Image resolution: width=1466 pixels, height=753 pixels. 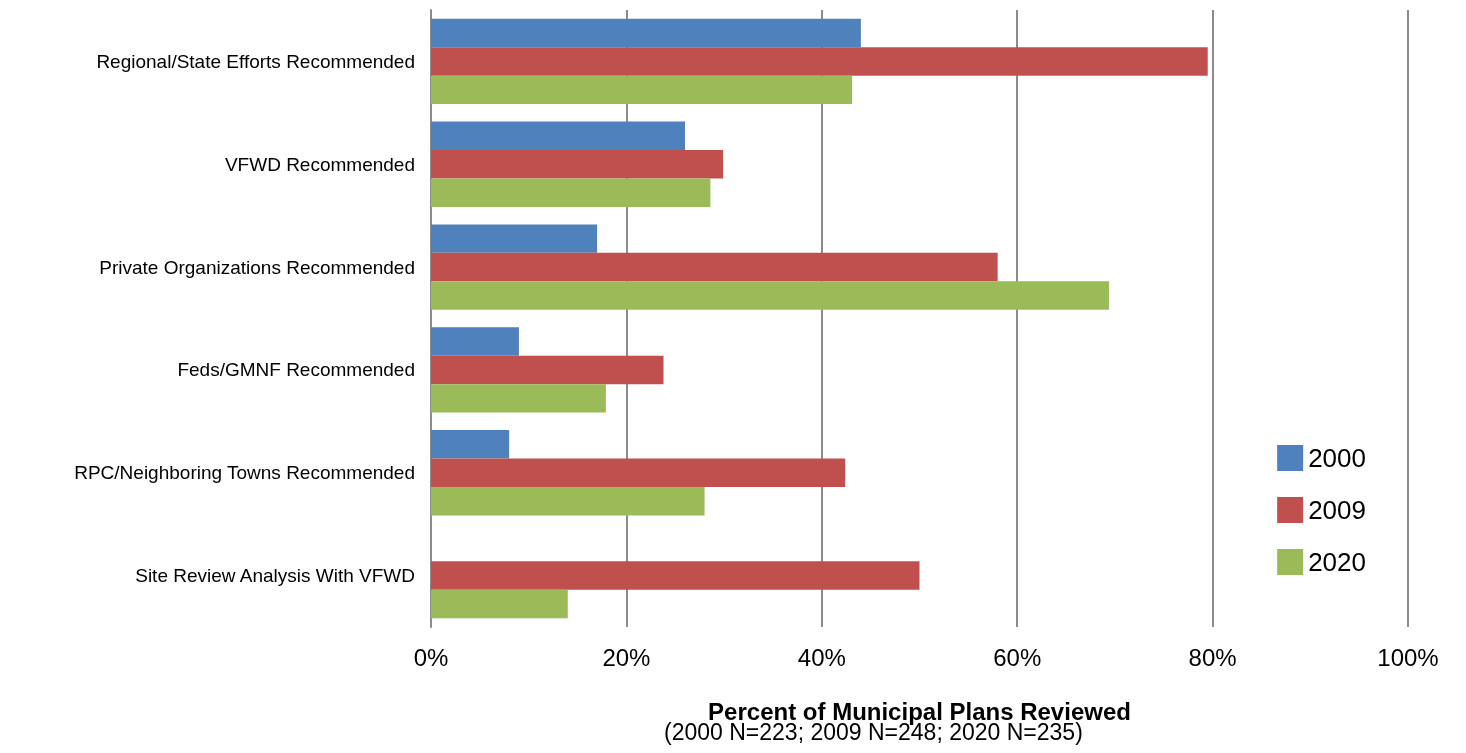 What do you see at coordinates (244, 473) in the screenshot?
I see `y-tick-label: RPC/Neighboring Towns Recommended` at bounding box center [244, 473].